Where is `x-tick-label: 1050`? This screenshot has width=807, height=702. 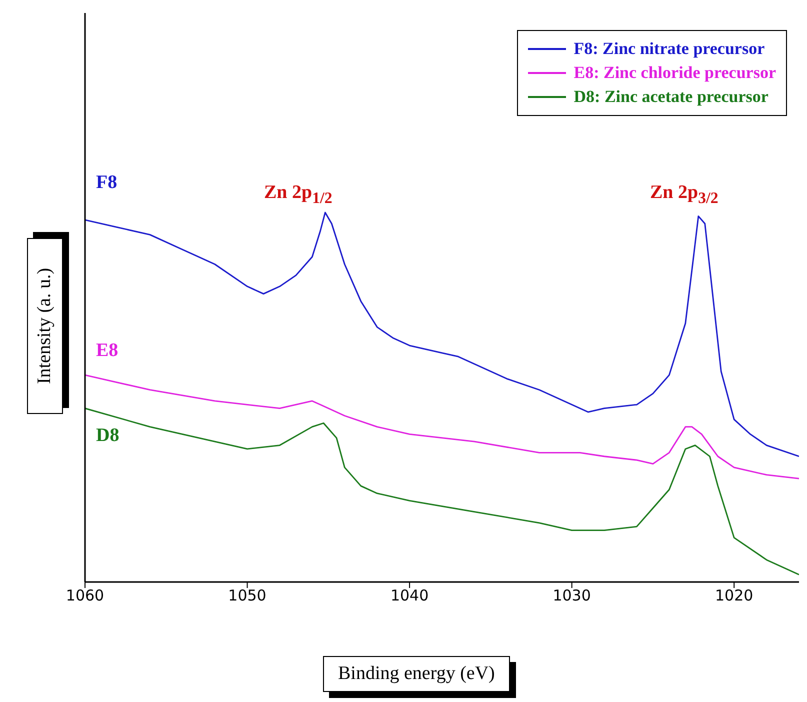 x-tick-label: 1050 is located at coordinates (247, 595).